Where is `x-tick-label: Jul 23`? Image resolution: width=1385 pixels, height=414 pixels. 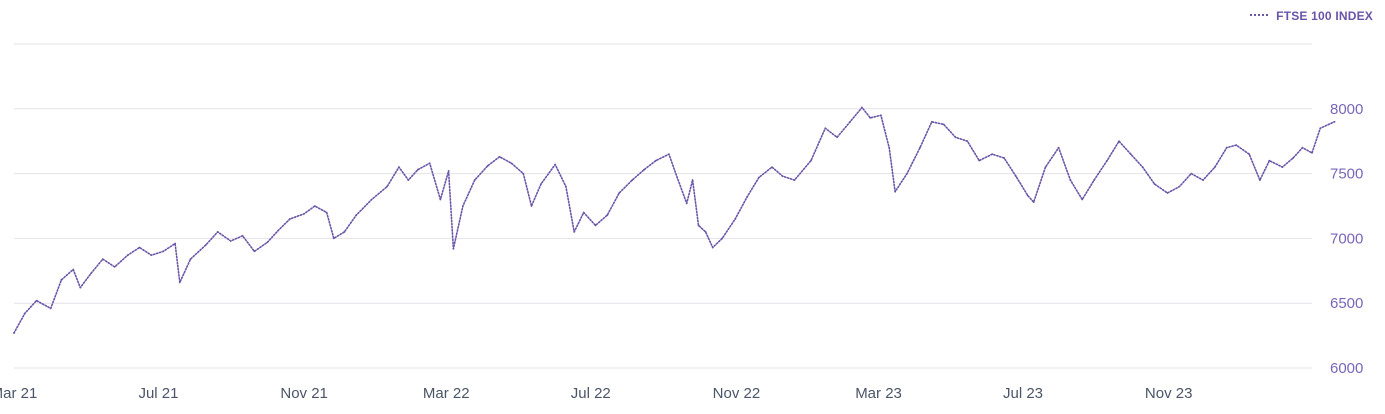
x-tick-label: Jul 23 is located at coordinates (1023, 393).